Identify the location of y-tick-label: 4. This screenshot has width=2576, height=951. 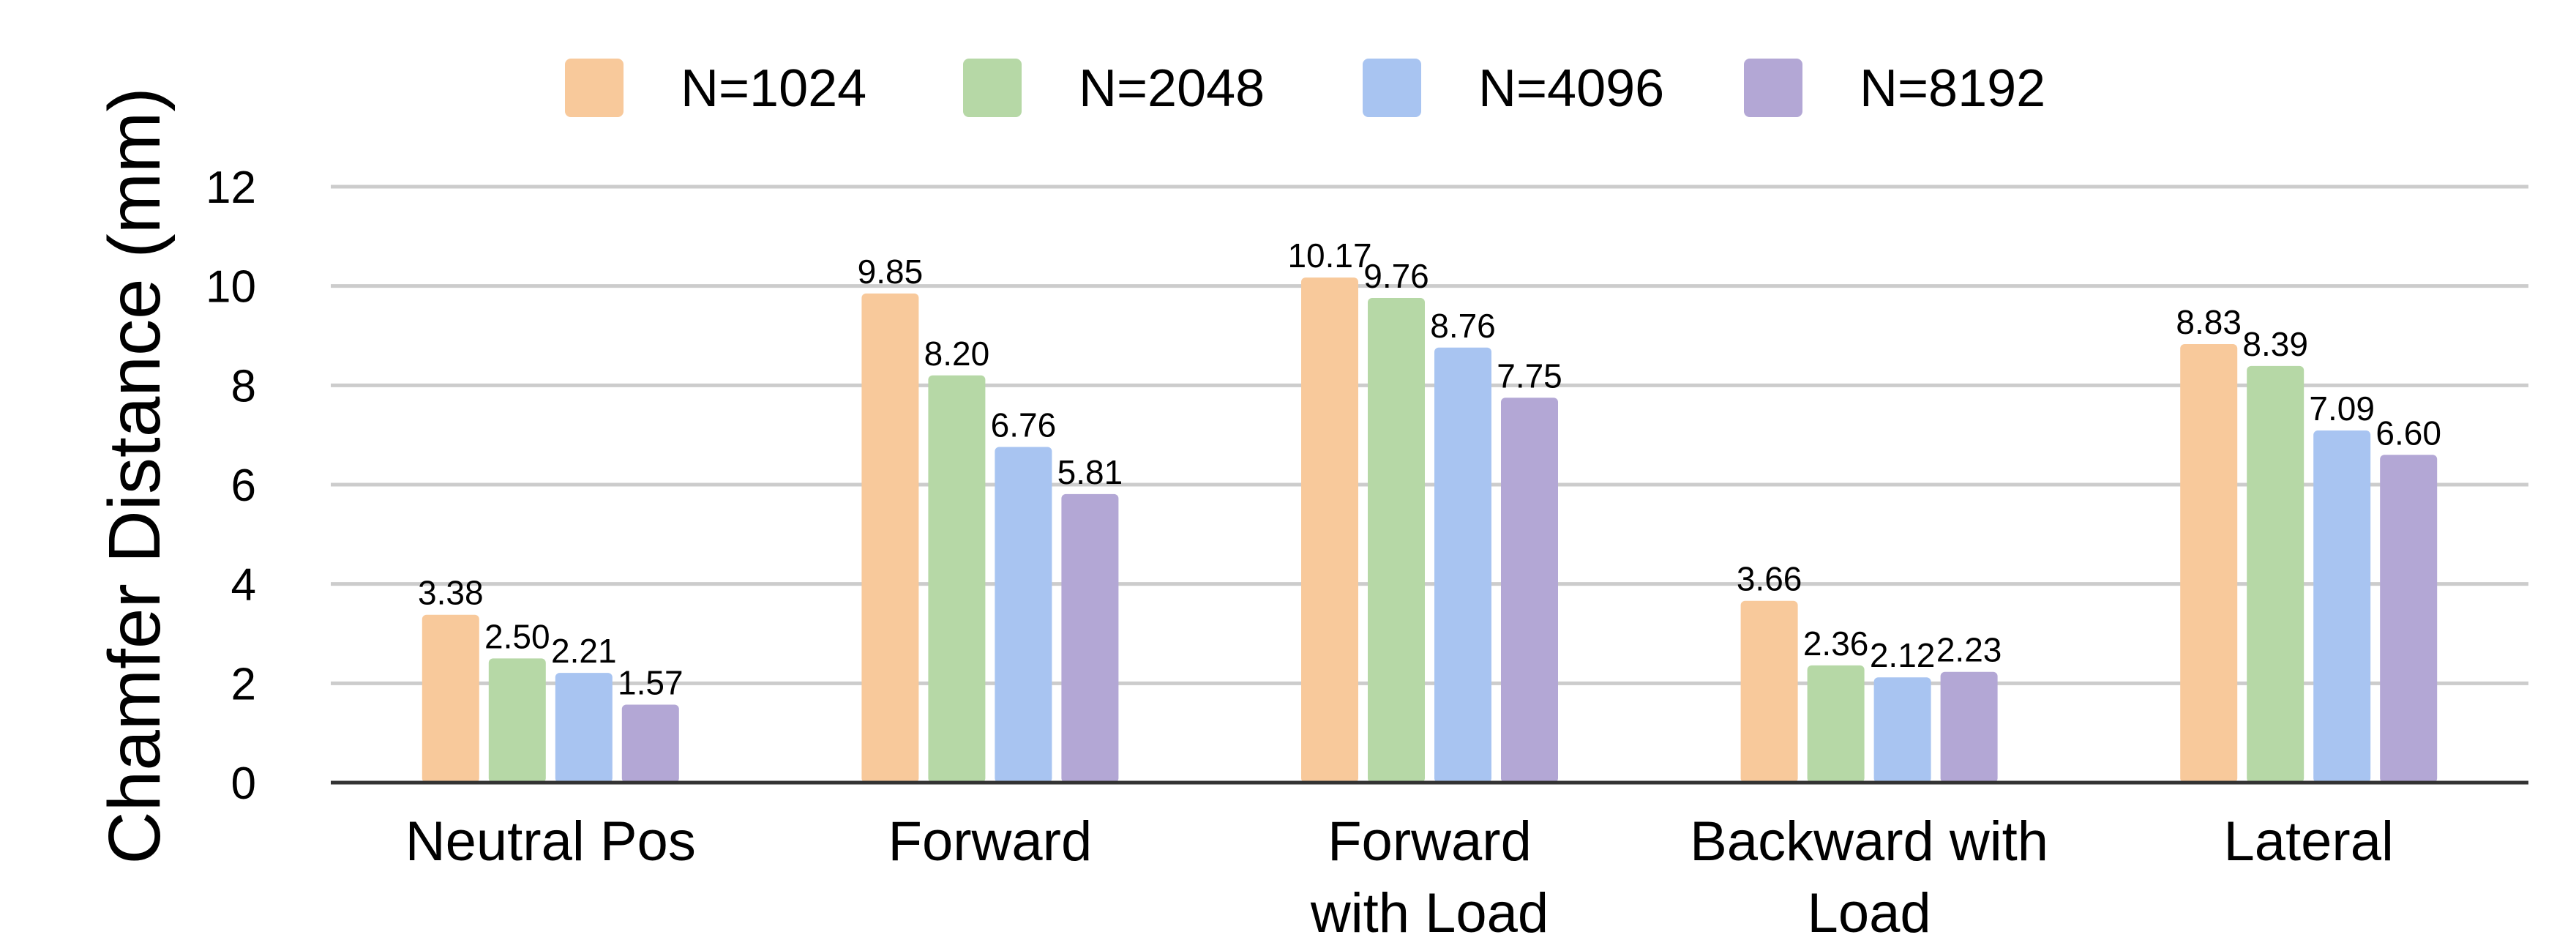
(243, 585).